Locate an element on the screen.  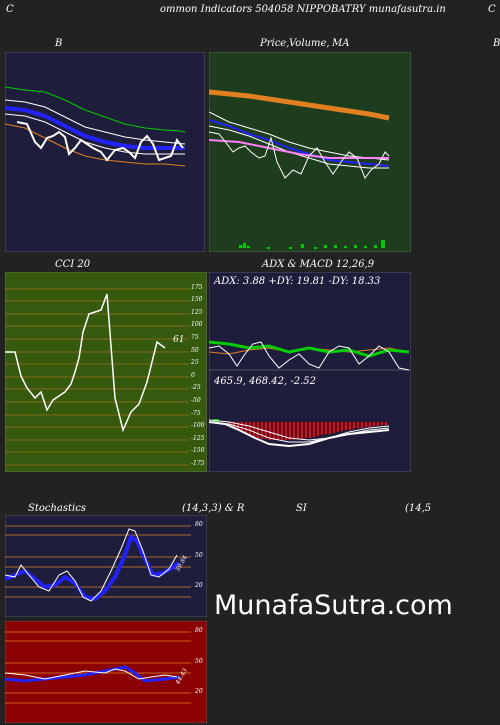
cci-tick: -125 is located at coordinates (198, 438).